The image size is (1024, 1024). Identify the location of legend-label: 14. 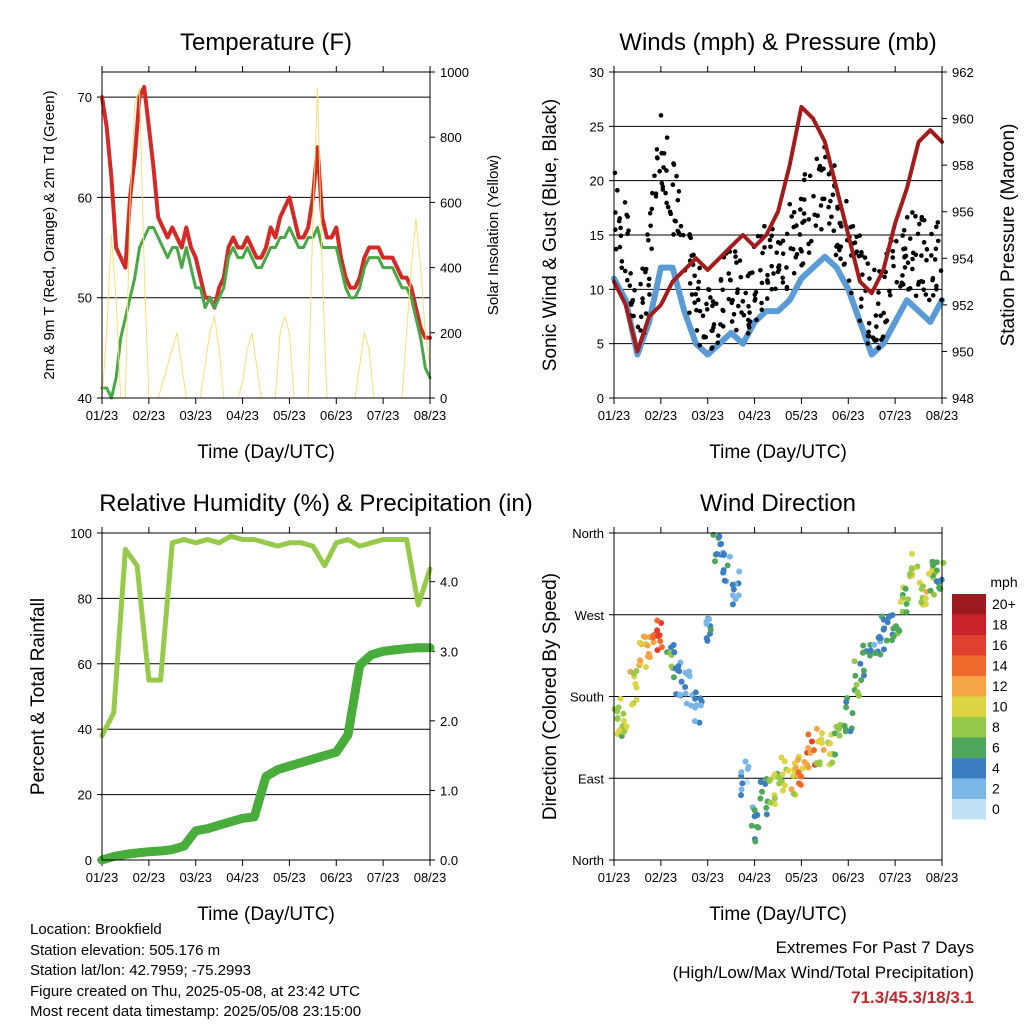
(1000, 666).